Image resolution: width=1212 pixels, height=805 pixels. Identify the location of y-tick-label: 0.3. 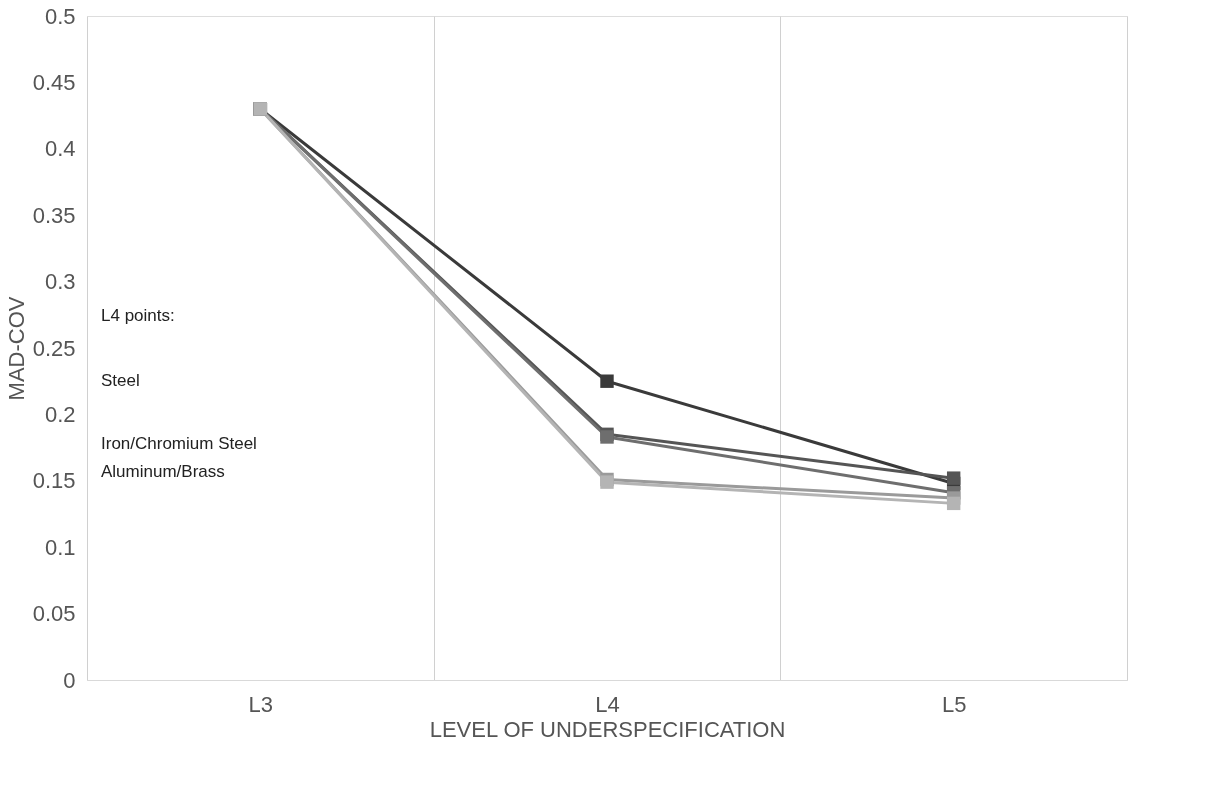
(60, 282).